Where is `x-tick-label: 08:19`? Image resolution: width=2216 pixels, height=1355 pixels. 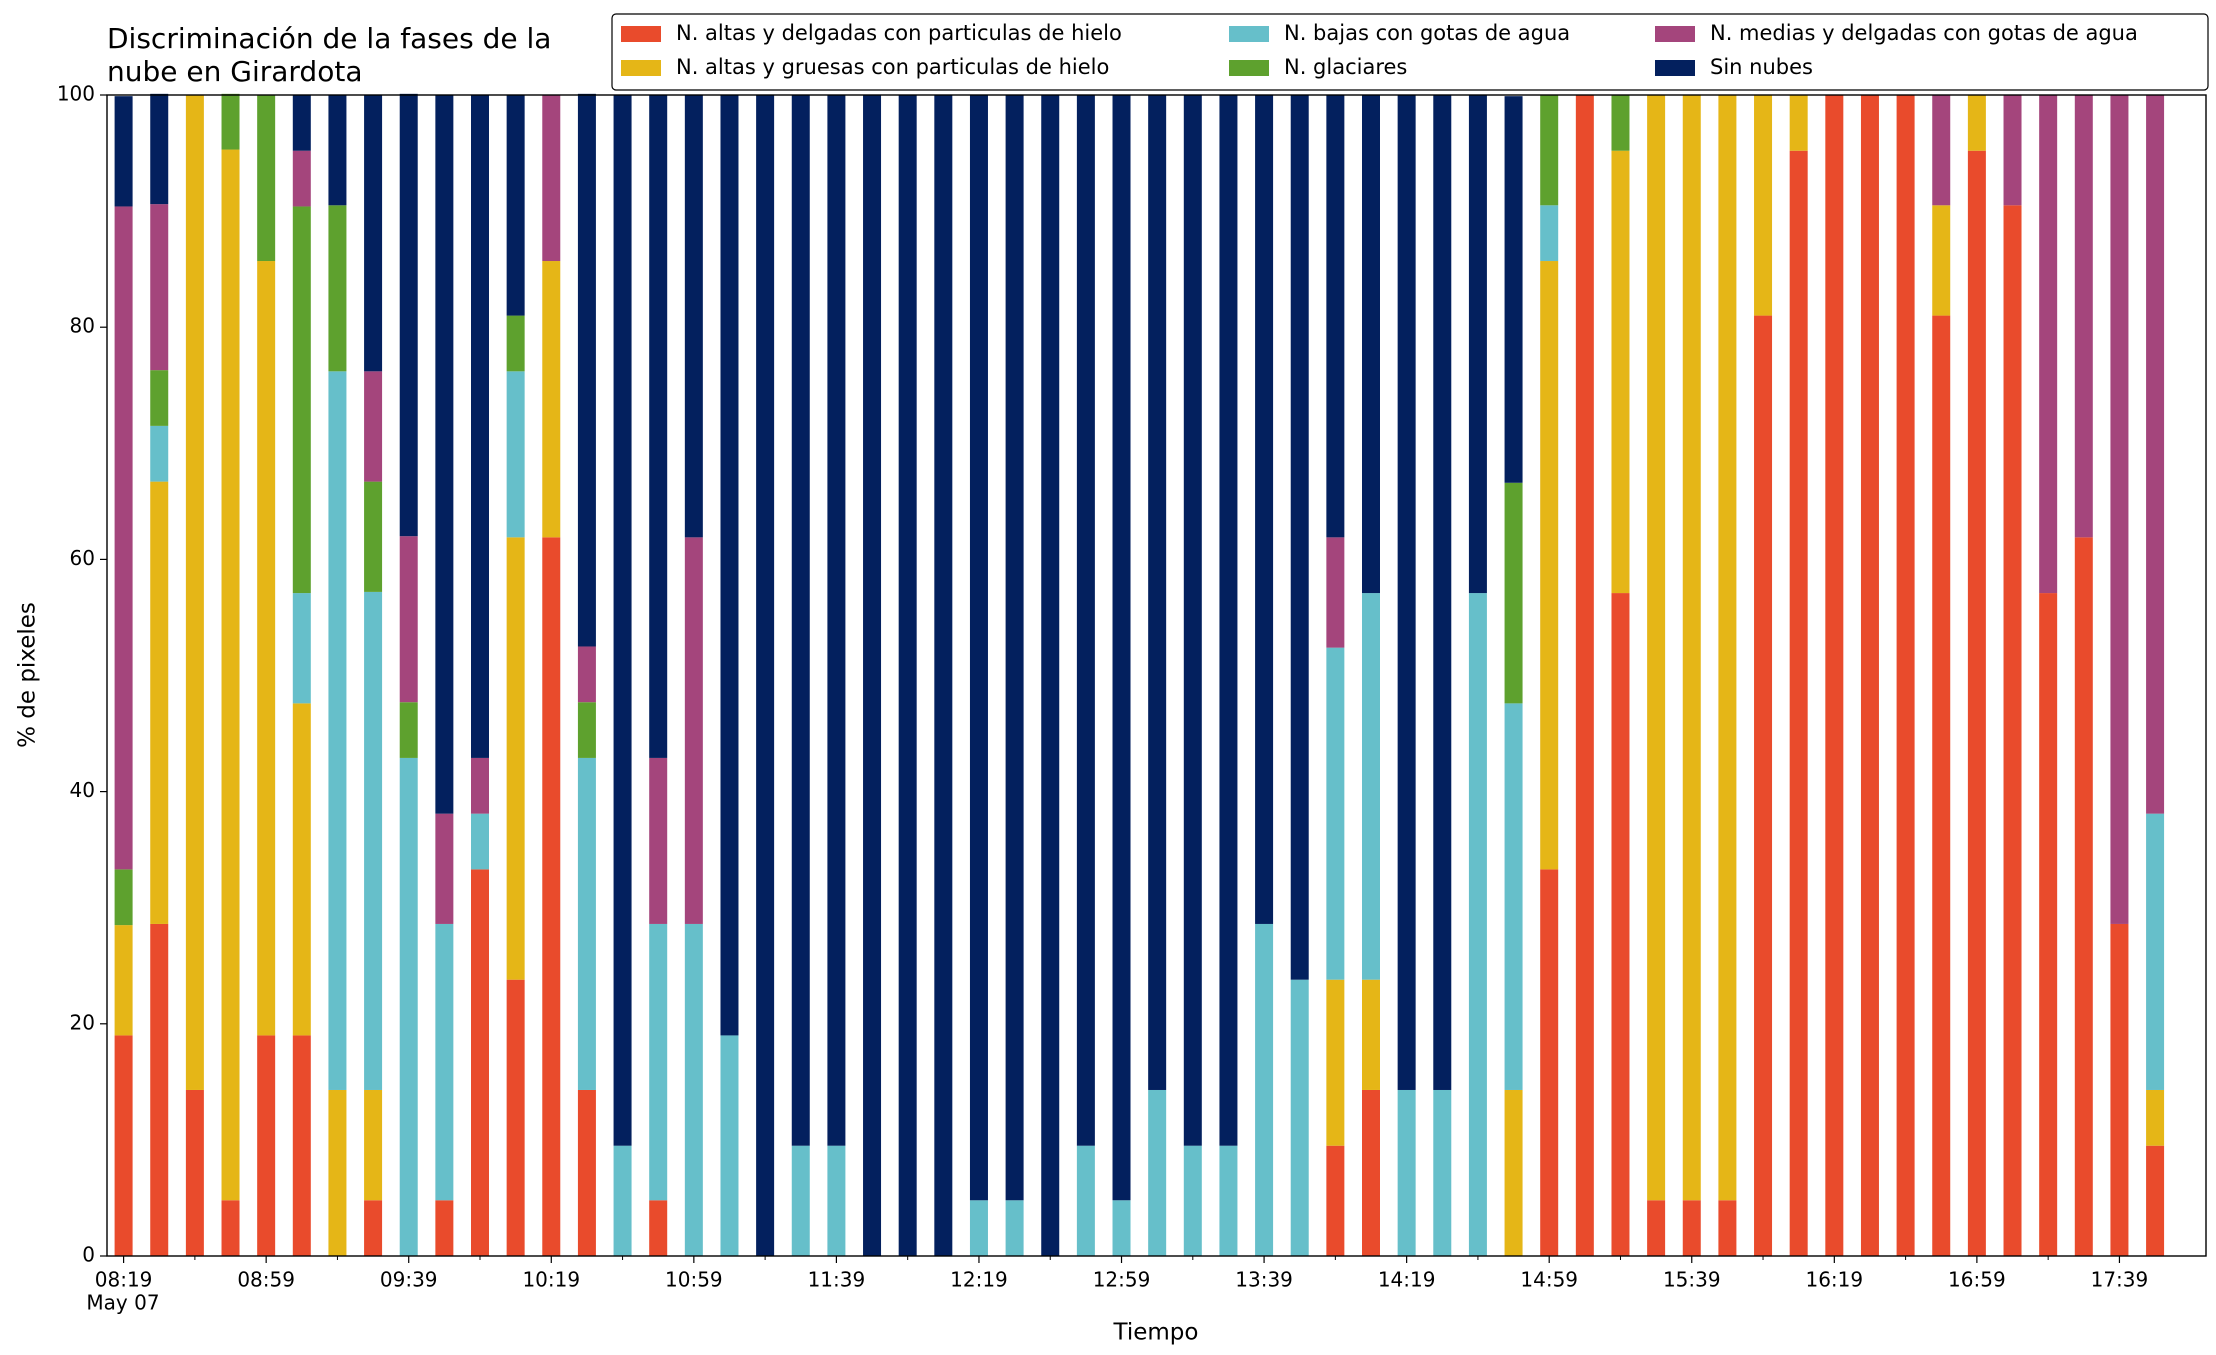 x-tick-label: 08:19 is located at coordinates (124, 1280).